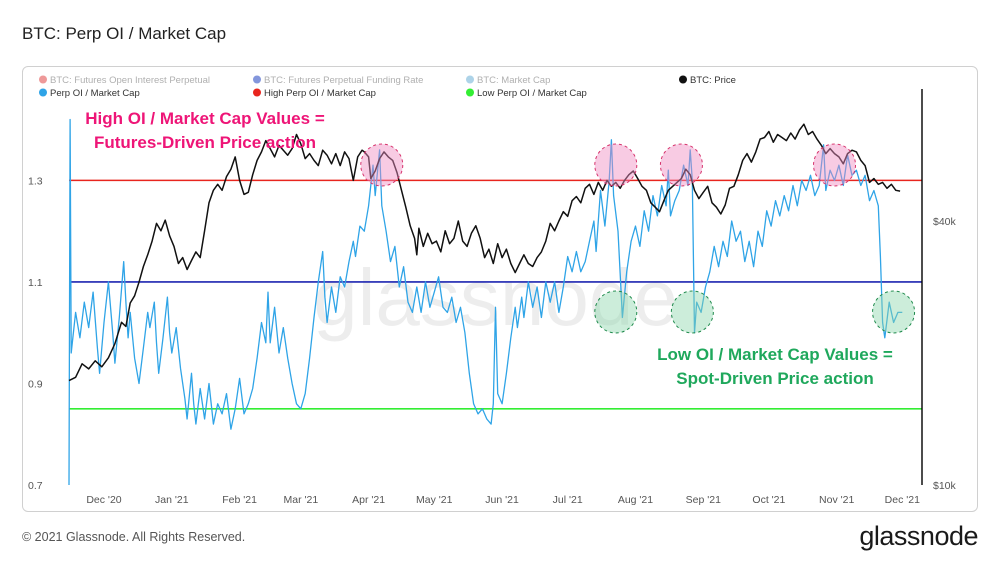 The image size is (1000, 563). Describe the element at coordinates (635, 500) in the screenshot. I see `x-tick-label: Aug '21` at that location.